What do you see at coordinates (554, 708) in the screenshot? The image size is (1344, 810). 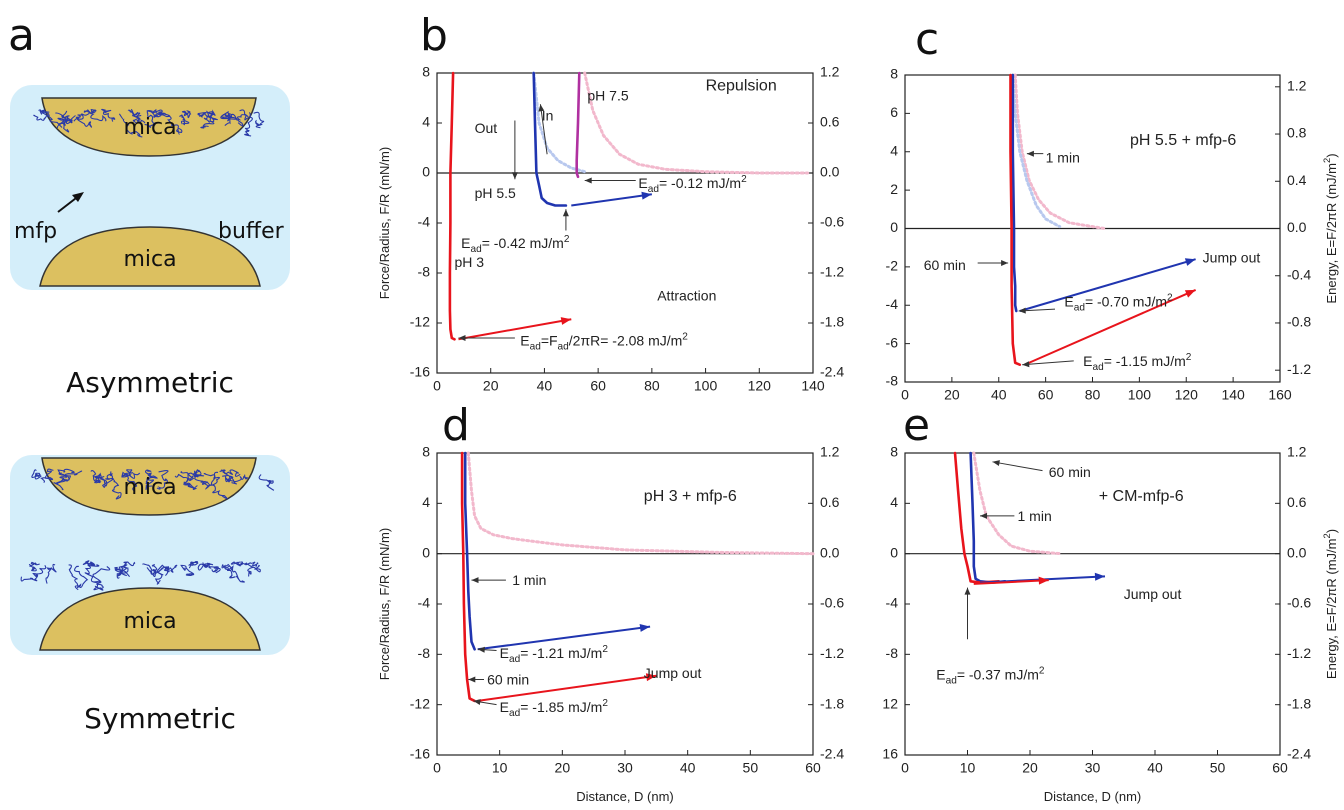 I see `annotation: Ead= -1.85 mJ/m2` at bounding box center [554, 708].